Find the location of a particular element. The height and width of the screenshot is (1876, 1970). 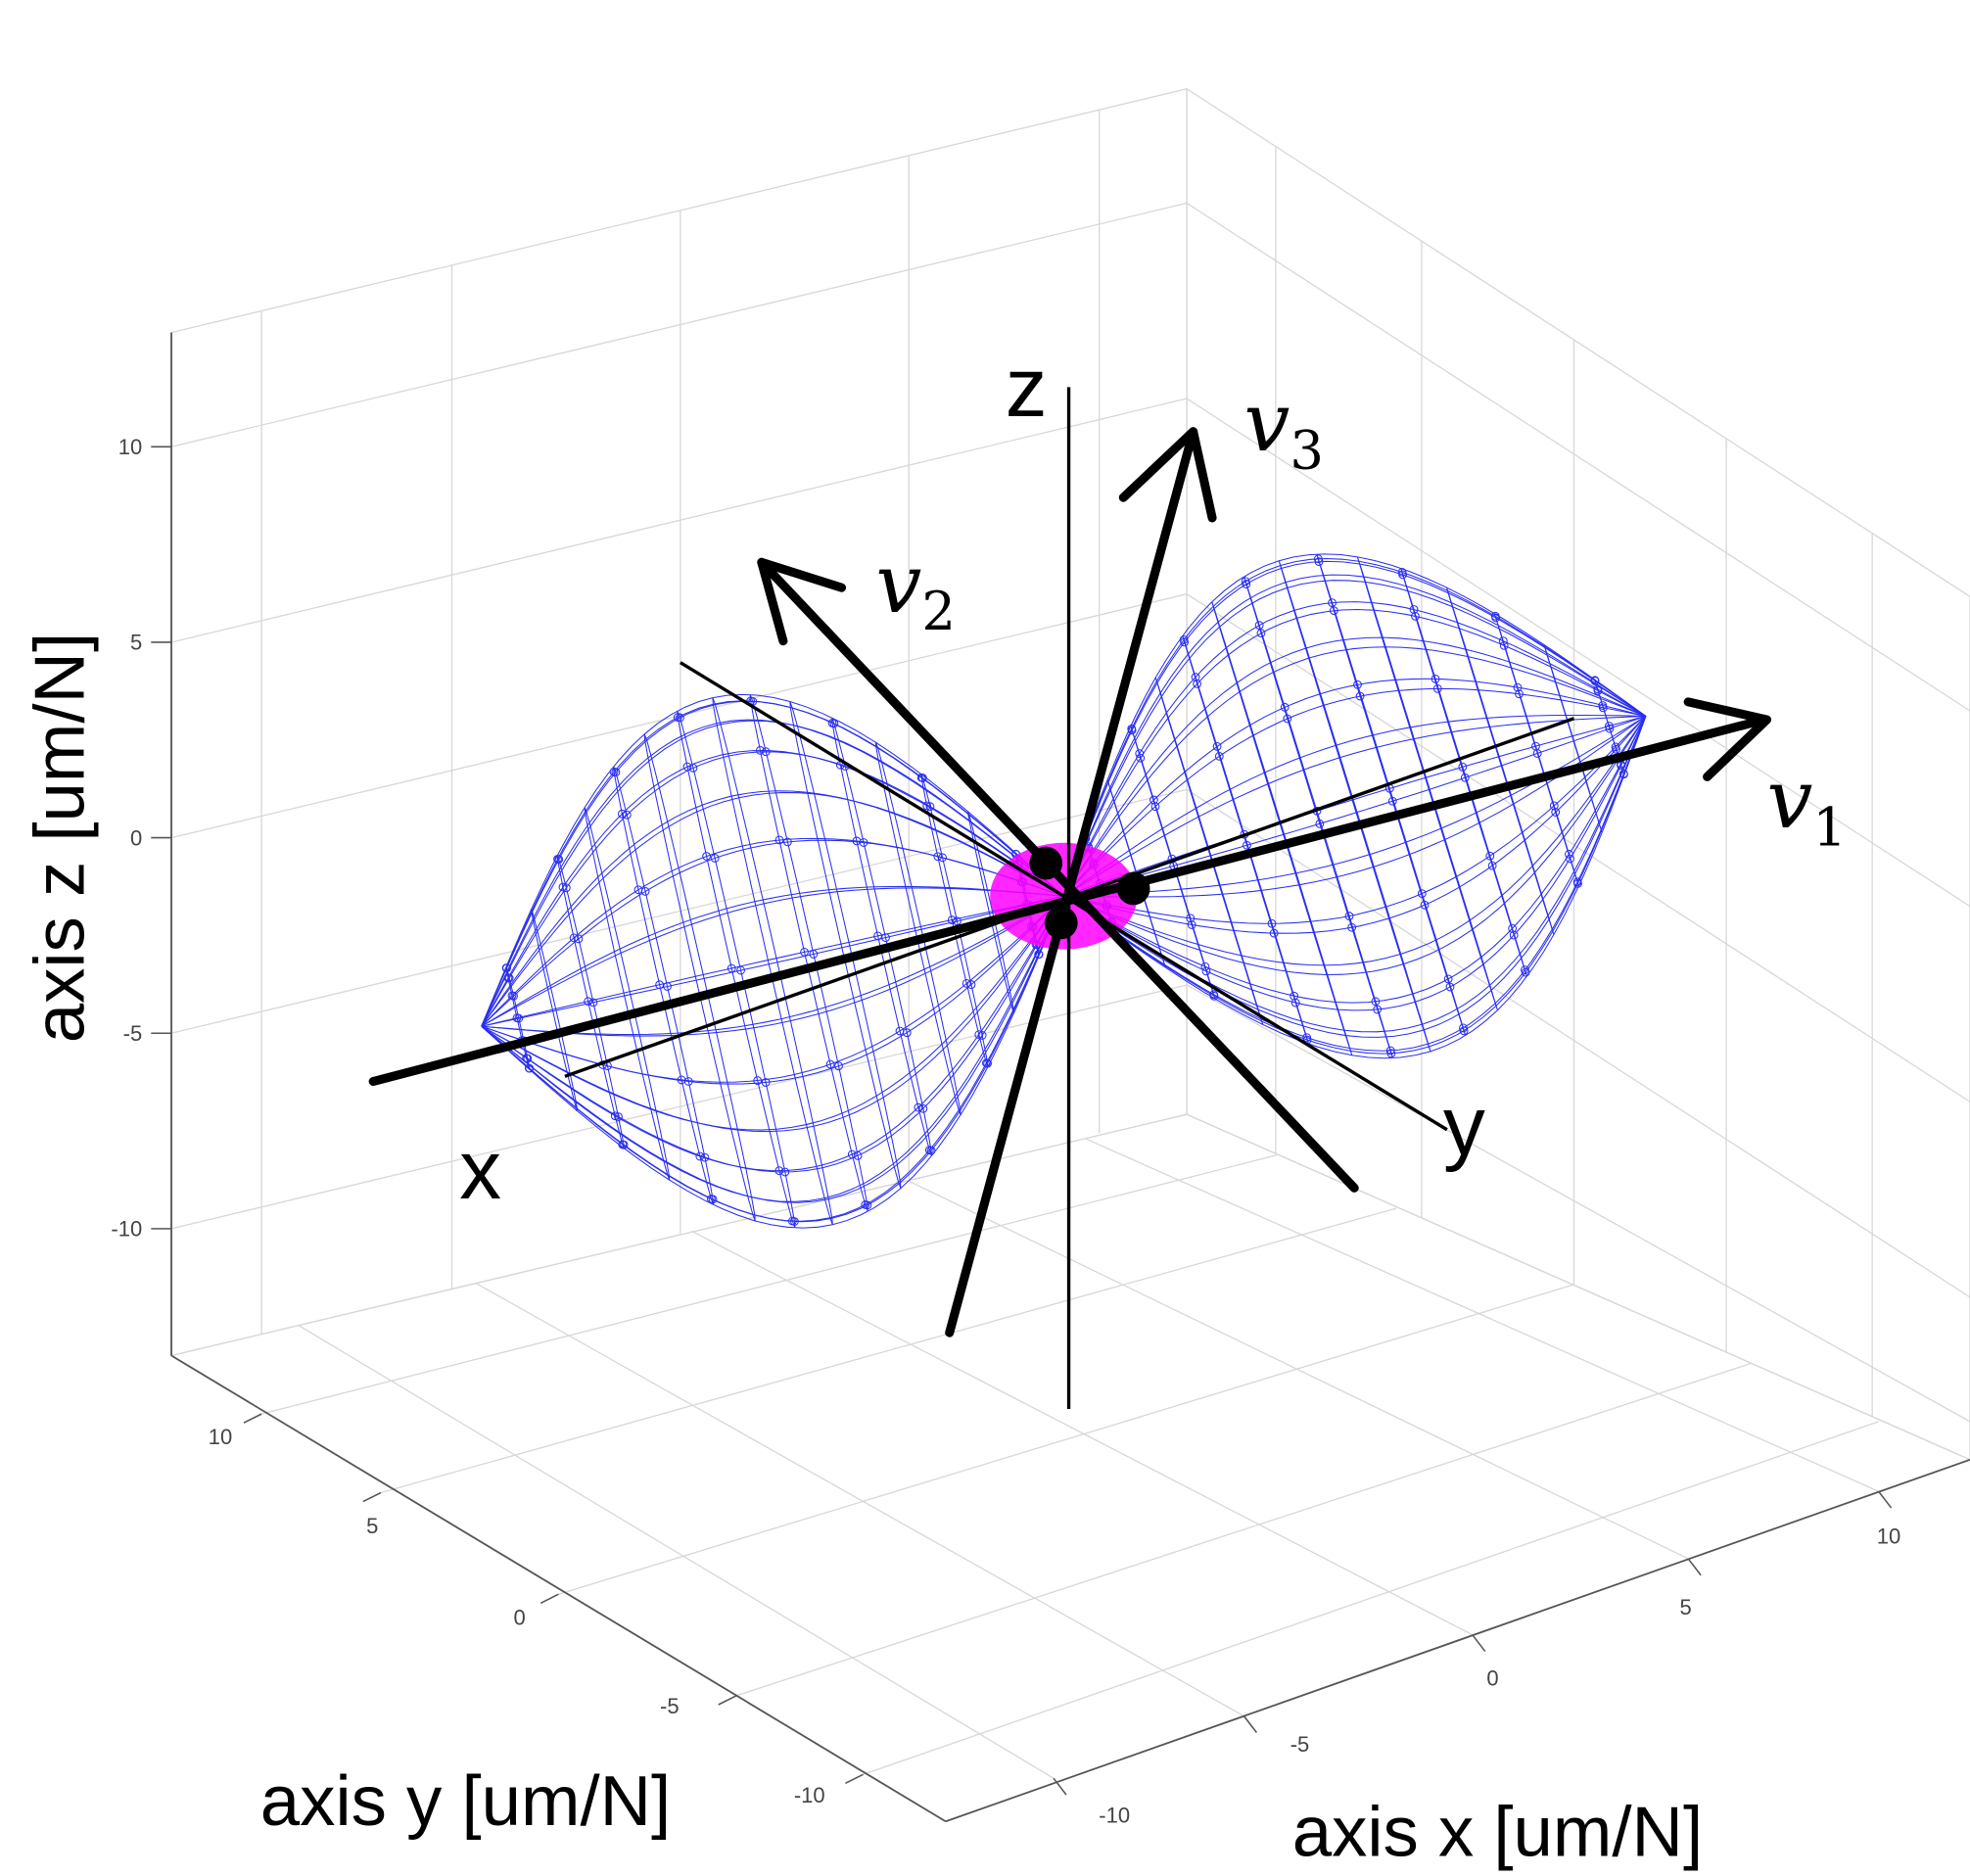

wire-ring-lobe1 is located at coordinates (1318, 817).